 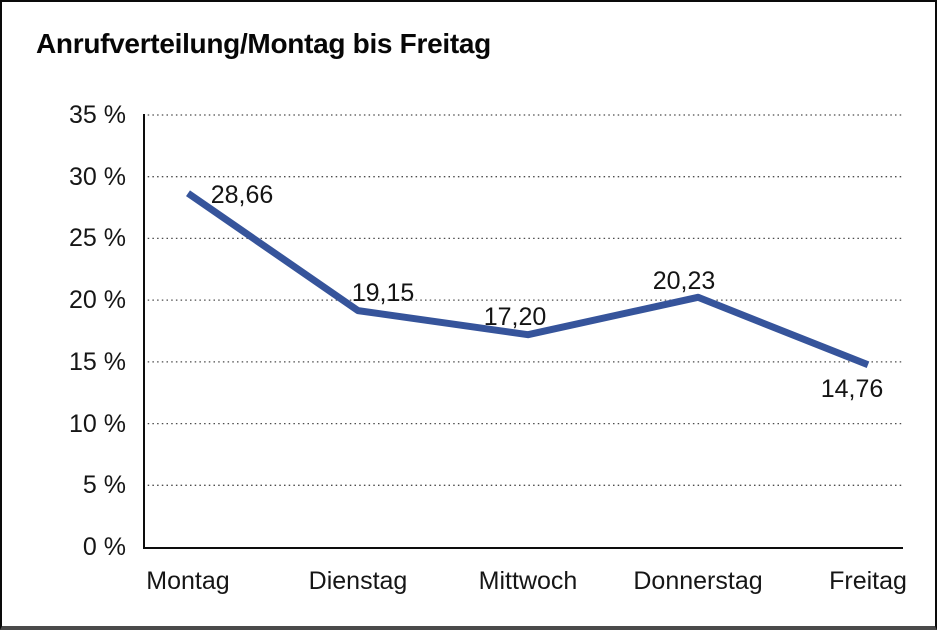 I want to click on data-point-label: 28,66, so click(x=242, y=195).